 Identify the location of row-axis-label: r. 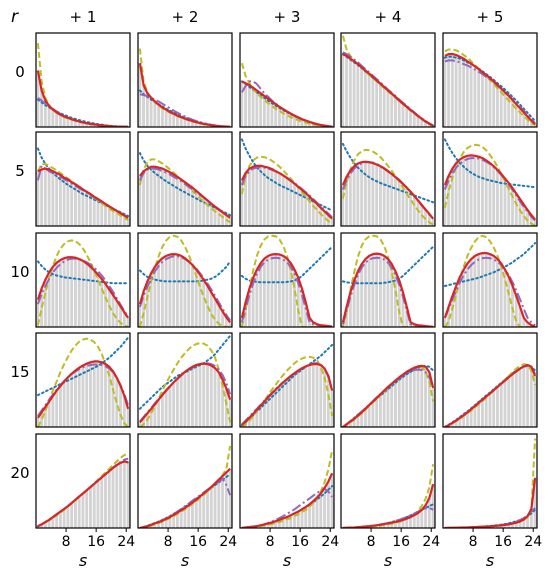
(15, 17).